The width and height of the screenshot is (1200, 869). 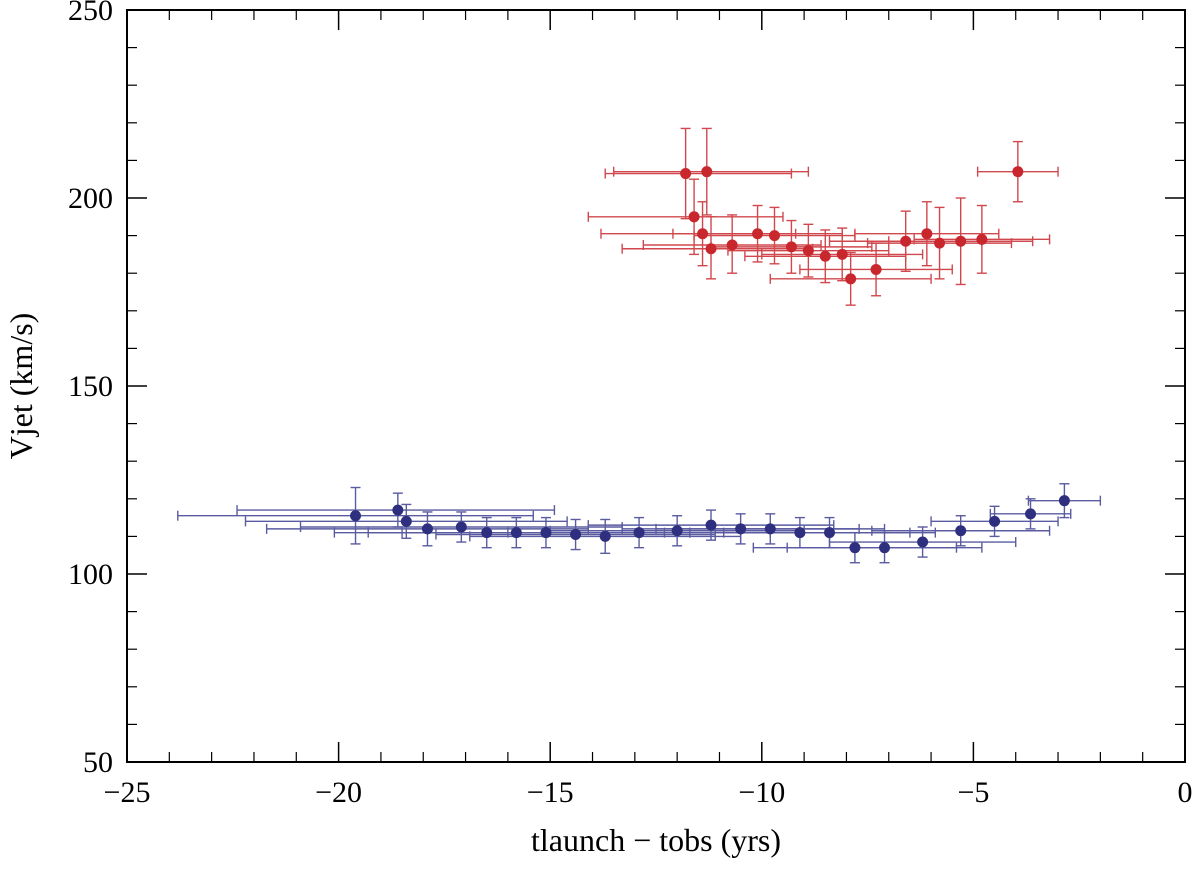 What do you see at coordinates (761, 792) in the screenshot?
I see `x-tick-label: −10` at bounding box center [761, 792].